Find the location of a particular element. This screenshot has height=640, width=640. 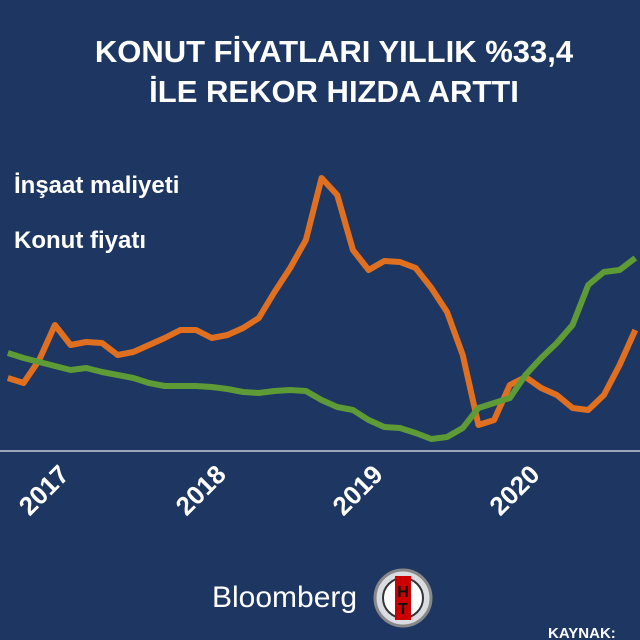

svg-text: T is located at coordinates (403, 609).